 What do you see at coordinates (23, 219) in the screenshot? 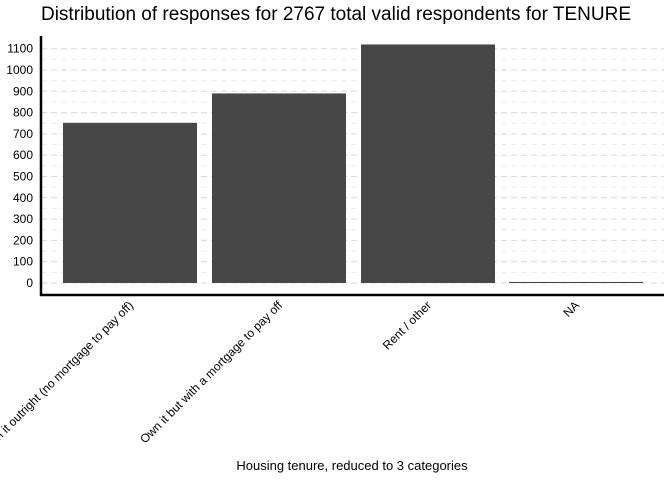
I see `y-tick-label: 300` at bounding box center [23, 219].